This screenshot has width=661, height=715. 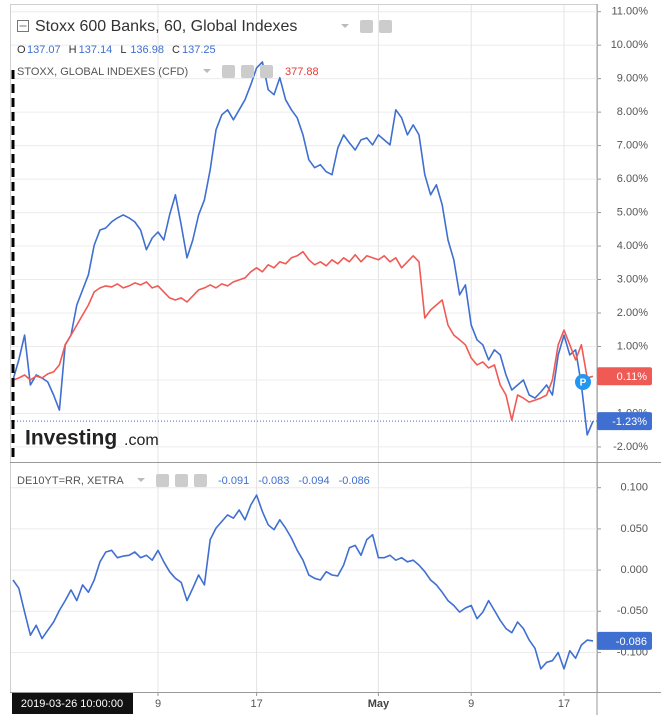 I want to click on crosshair-date: 2019-03-26 10:00:00, so click(x=72, y=704).